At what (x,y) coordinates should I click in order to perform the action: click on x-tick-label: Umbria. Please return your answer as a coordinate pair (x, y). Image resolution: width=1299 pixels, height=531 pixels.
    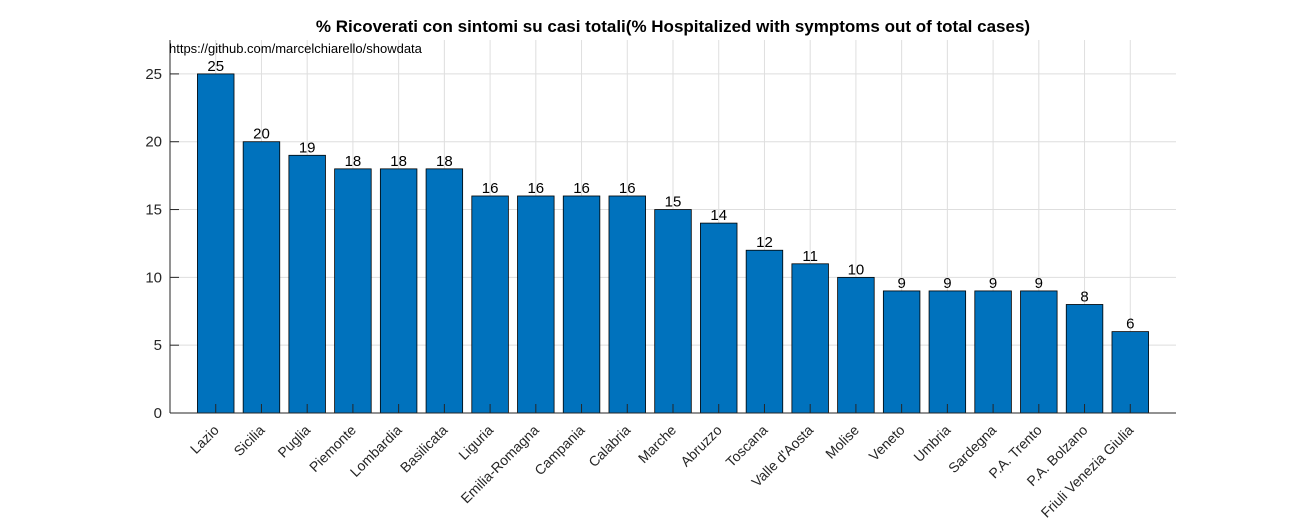
    Looking at the image, I should click on (931, 443).